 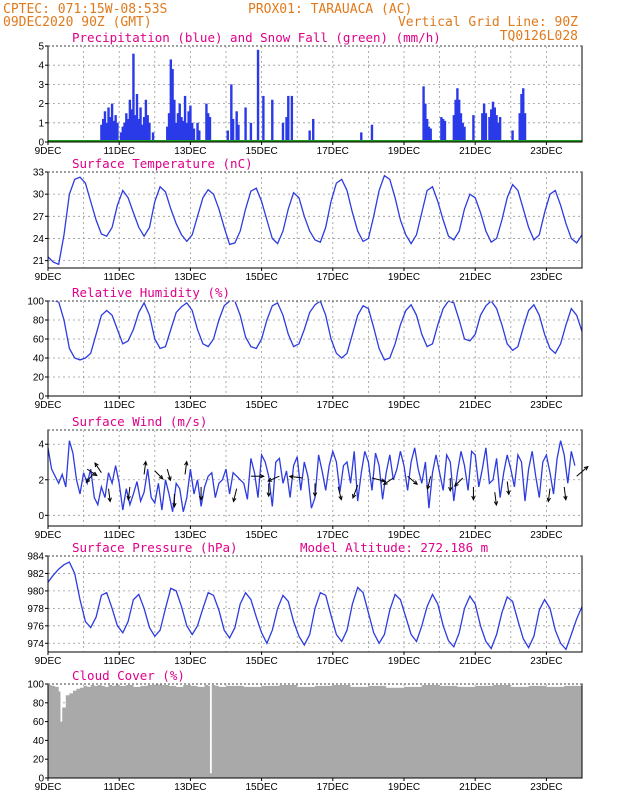 What do you see at coordinates (35, 574) in the screenshot?
I see `y-tick-label: 982` at bounding box center [35, 574].